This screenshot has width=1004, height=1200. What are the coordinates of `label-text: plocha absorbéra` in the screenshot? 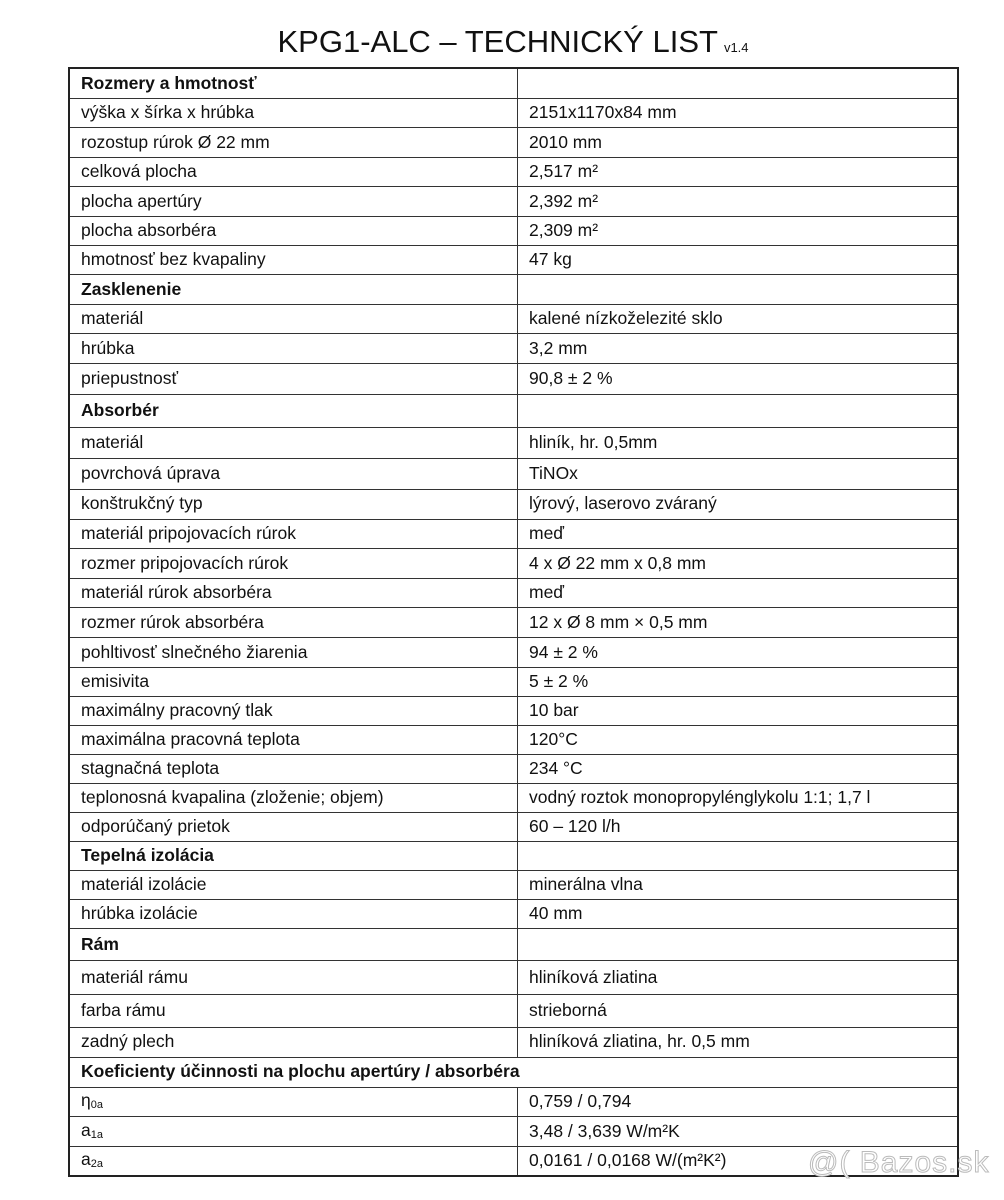 It's located at (149, 230).